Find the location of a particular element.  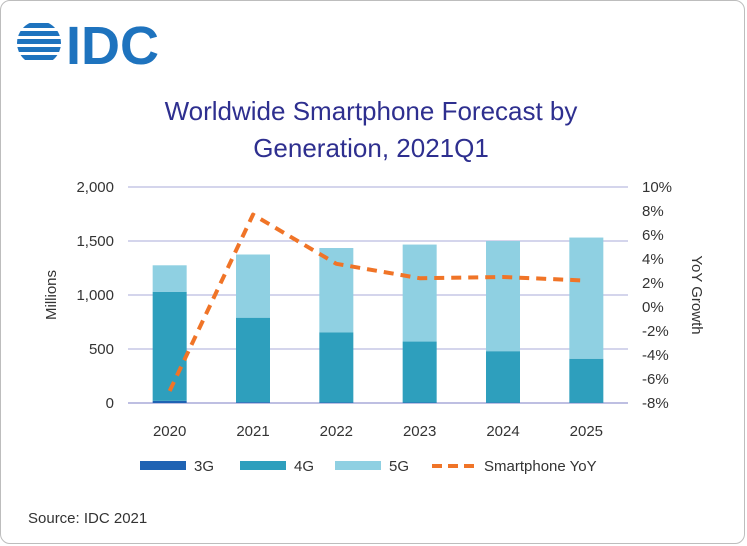

chart-title-line-1: Worldwide Smartphone Forecast by is located at coordinates (371, 111).